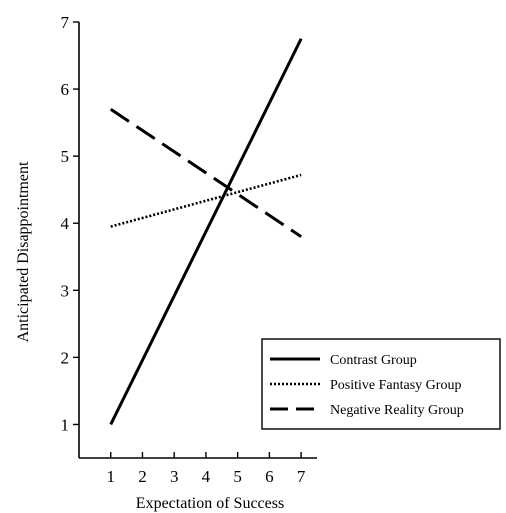 Image resolution: width=506 pixels, height=513 pixels. What do you see at coordinates (206, 476) in the screenshot?
I see `x-tick-label: 4` at bounding box center [206, 476].